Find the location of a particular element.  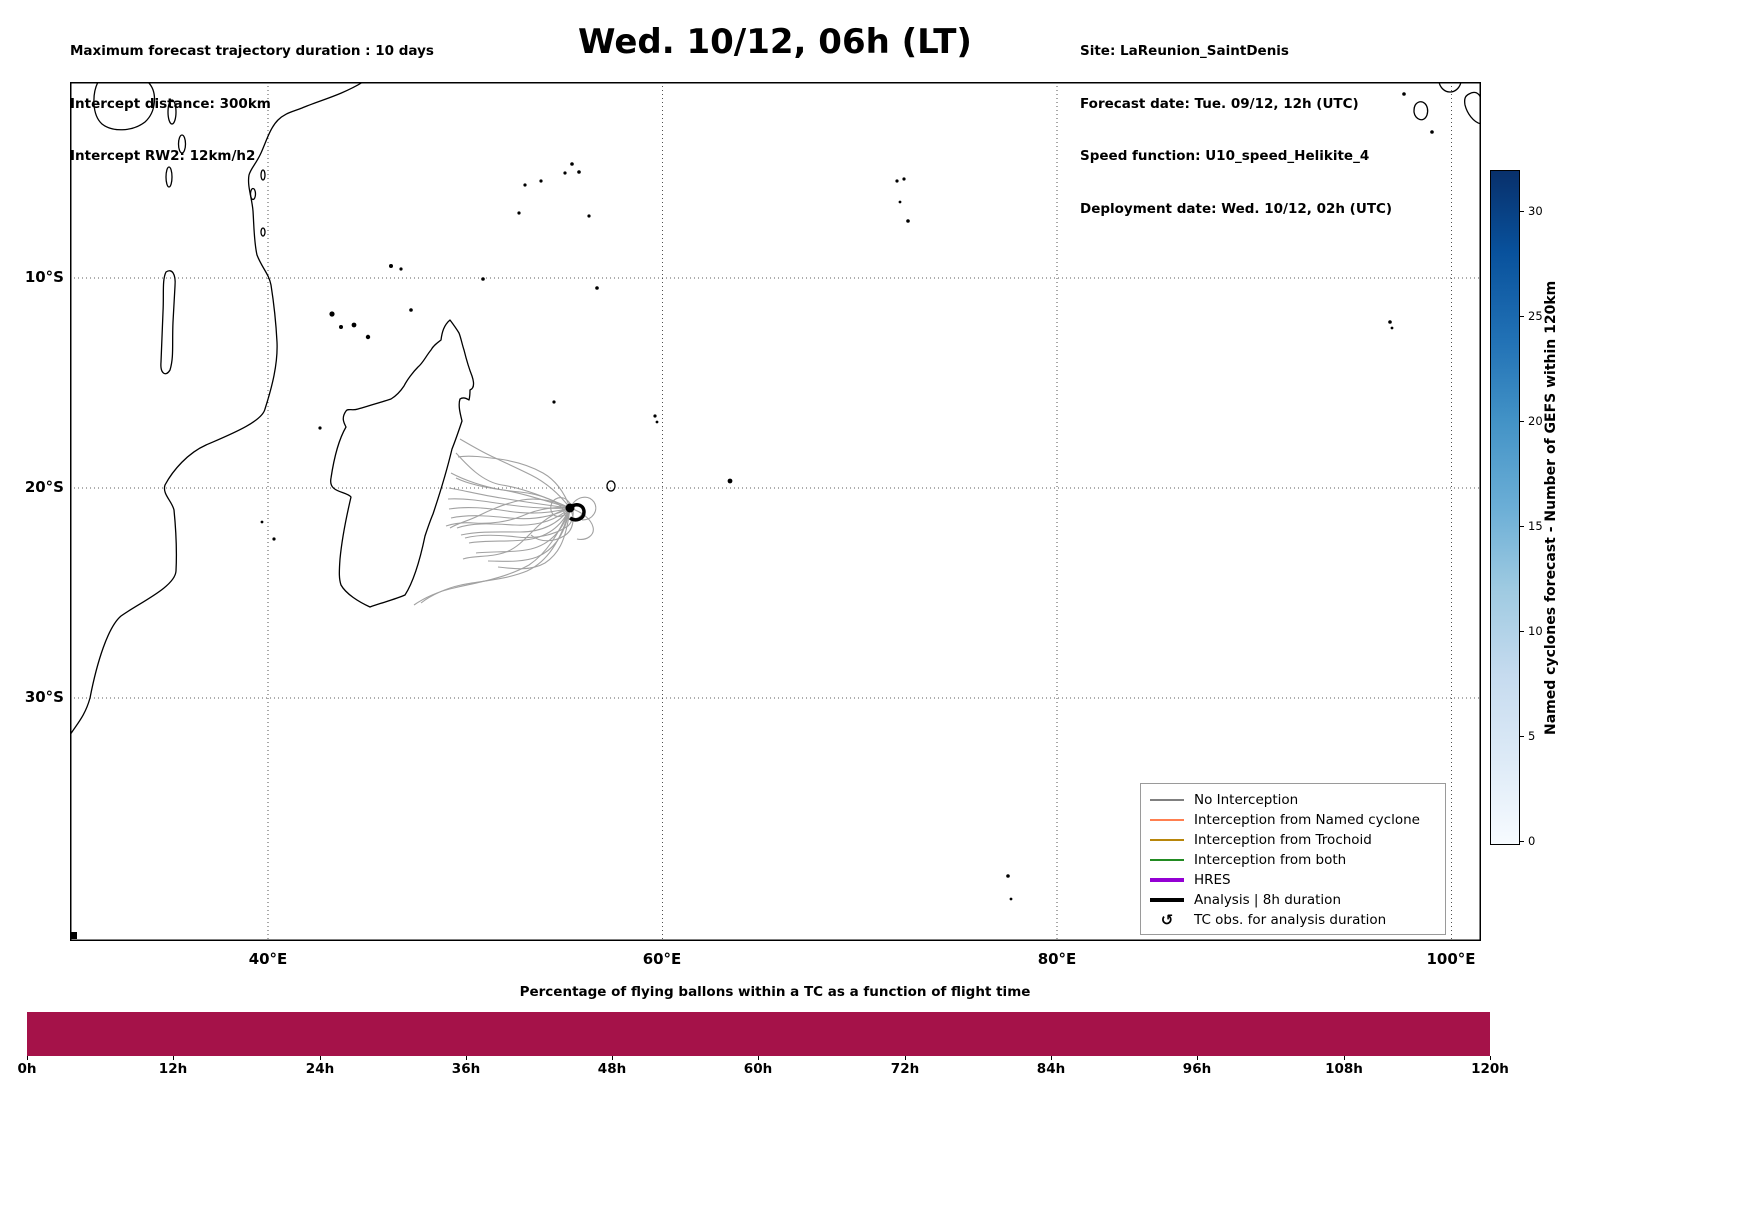

legend-label: Interception from Named cyclone is located at coordinates (1307, 820).